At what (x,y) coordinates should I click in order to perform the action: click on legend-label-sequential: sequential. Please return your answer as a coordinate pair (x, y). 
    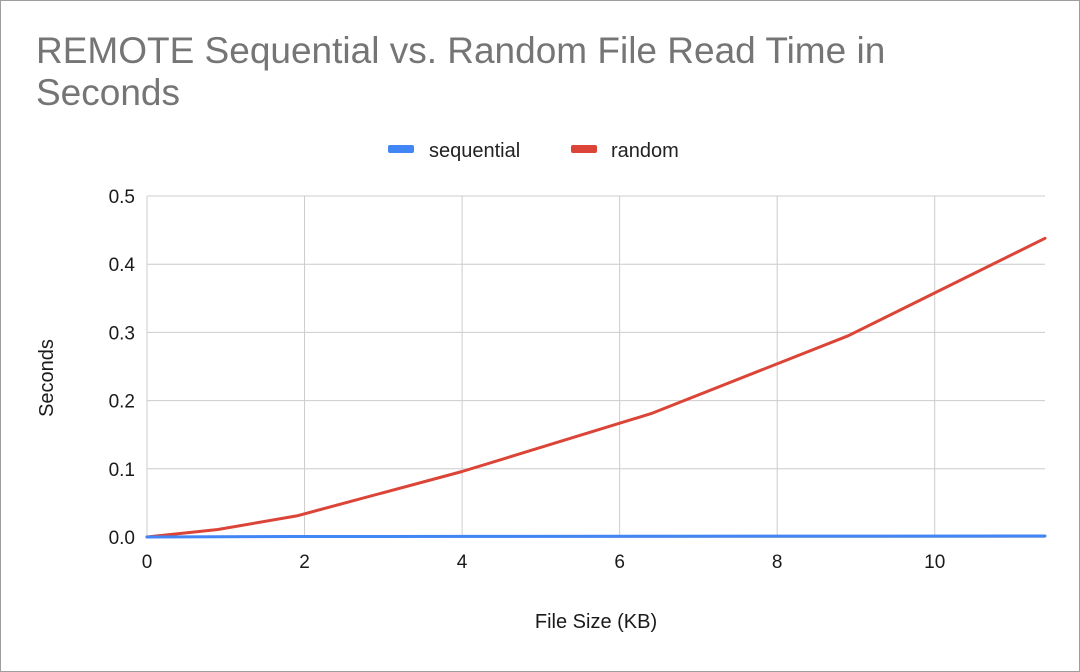
    Looking at the image, I should click on (474, 151).